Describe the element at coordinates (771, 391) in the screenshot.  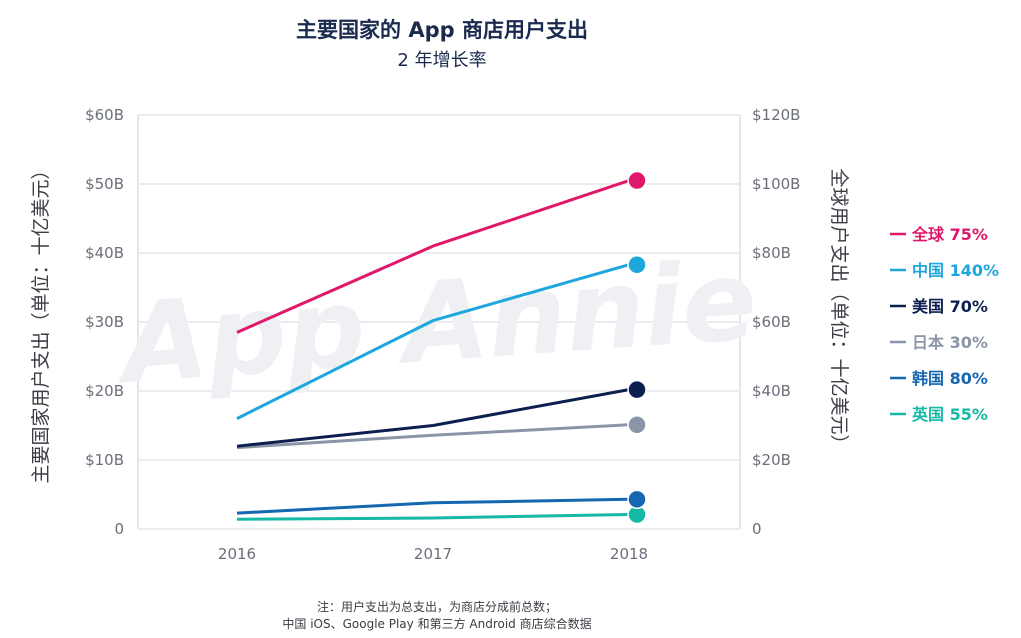
I see `right-tick-label: $40B` at that location.